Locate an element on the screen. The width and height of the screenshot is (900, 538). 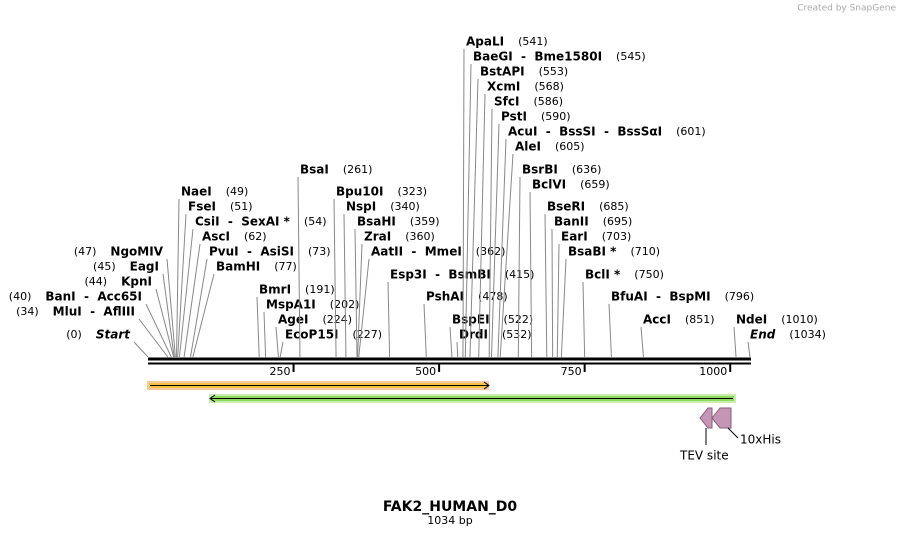
feature-label: 10xHis is located at coordinates (760, 440).